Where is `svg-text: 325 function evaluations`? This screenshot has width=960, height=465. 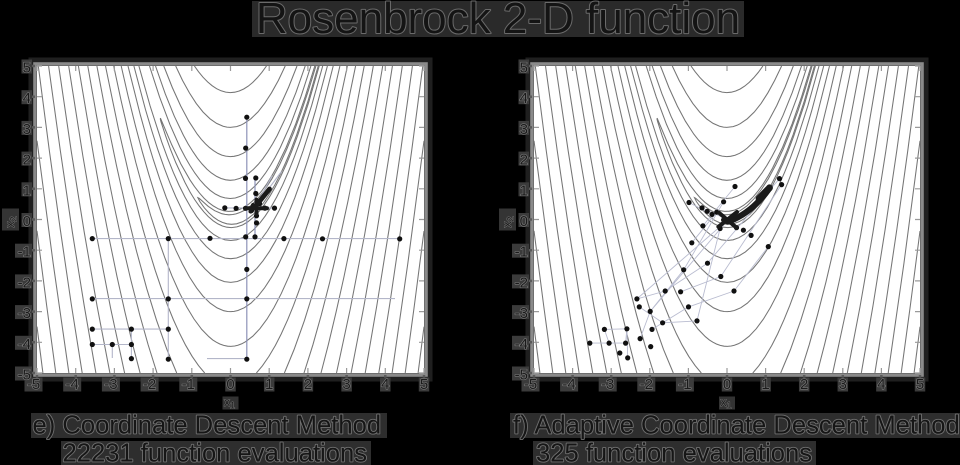
svg-text: 325 function evaluations is located at coordinates (674, 452).